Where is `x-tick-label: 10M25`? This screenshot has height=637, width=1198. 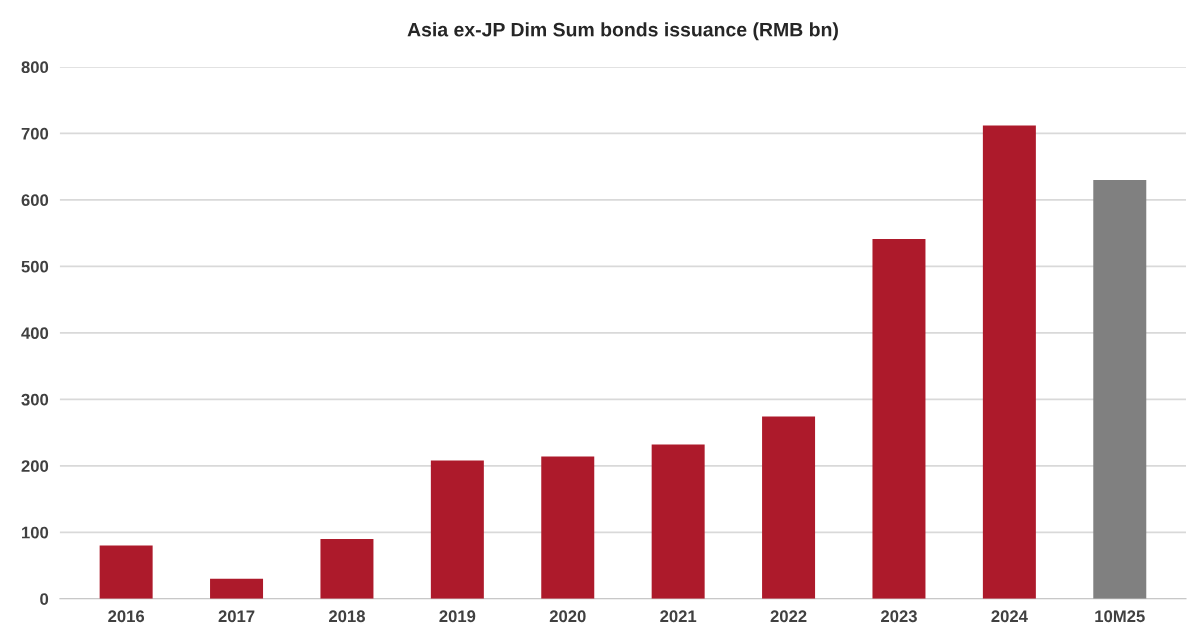 x-tick-label: 10M25 is located at coordinates (1120, 616).